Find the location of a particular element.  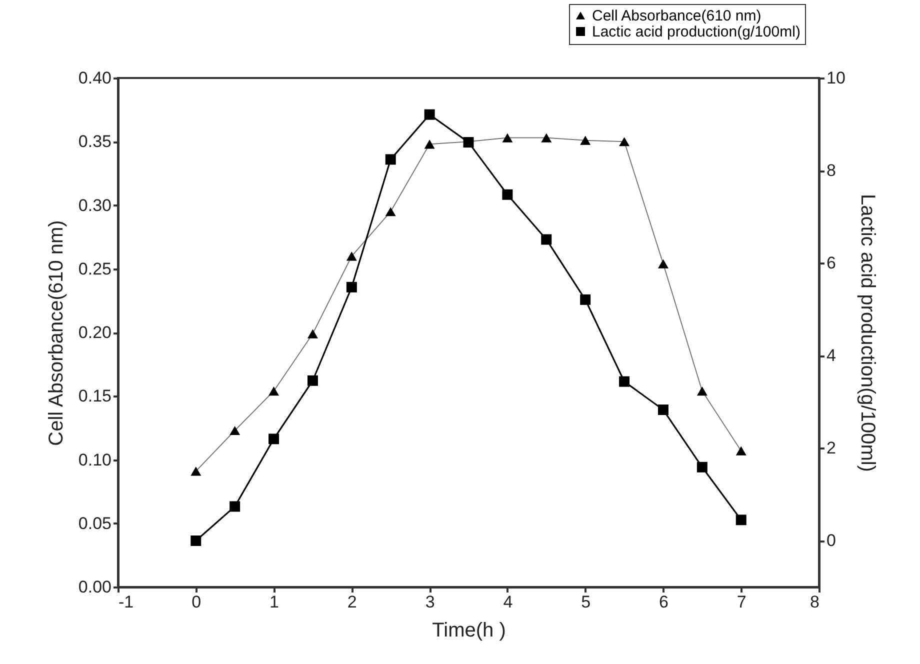

y-tick-label: 0.20 is located at coordinates (95, 332).